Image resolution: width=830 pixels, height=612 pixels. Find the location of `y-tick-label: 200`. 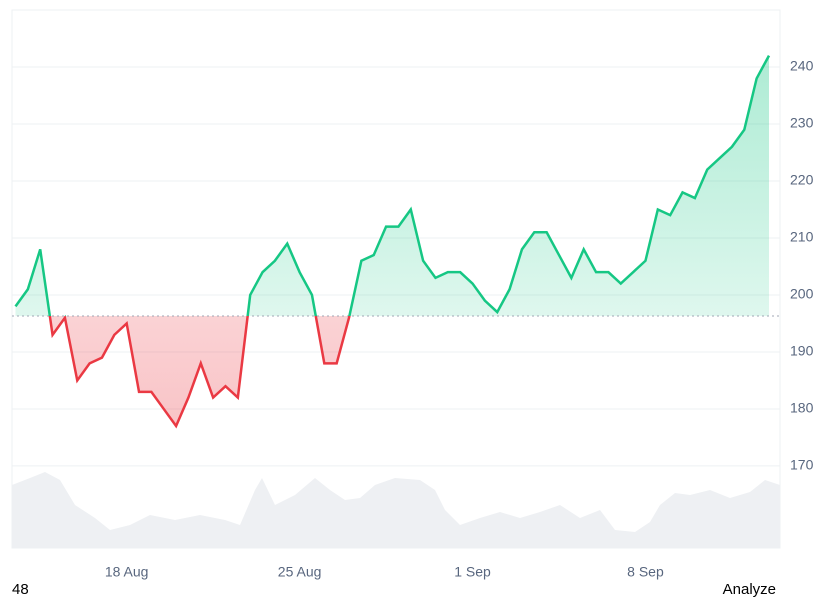

y-tick-label: 200 is located at coordinates (802, 294).